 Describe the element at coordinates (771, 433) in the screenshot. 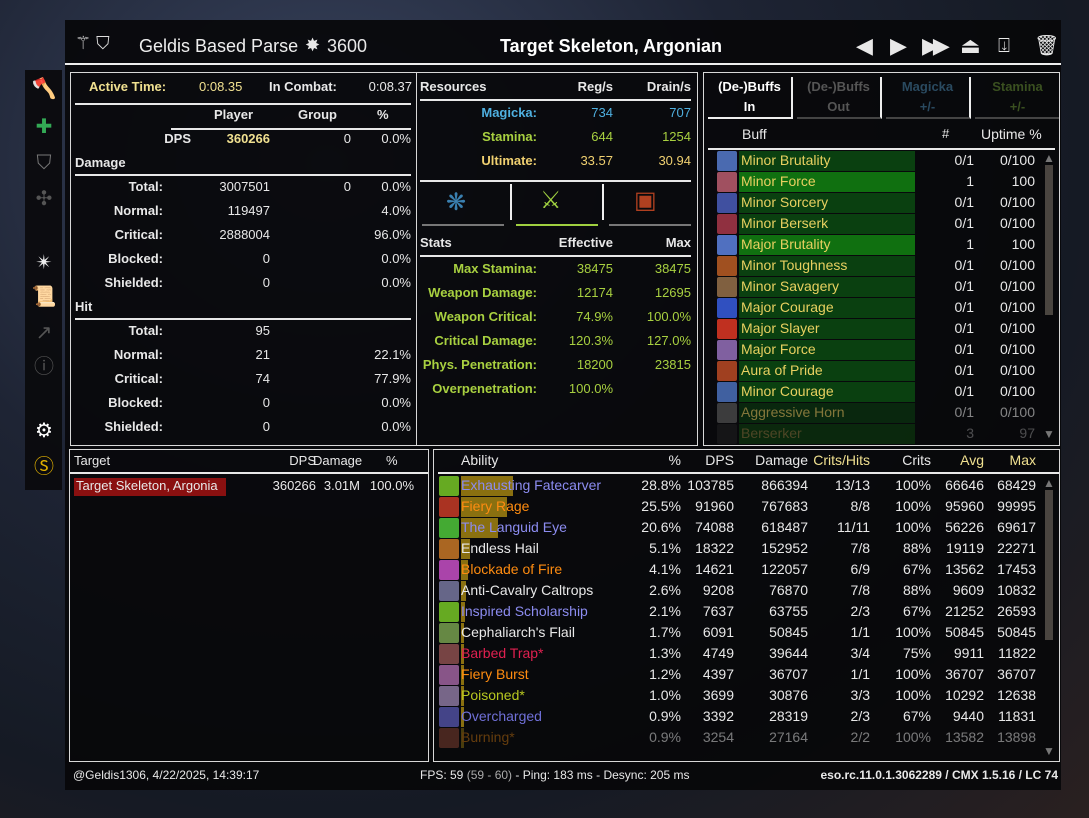

I see `buff-name: Berserker` at that location.